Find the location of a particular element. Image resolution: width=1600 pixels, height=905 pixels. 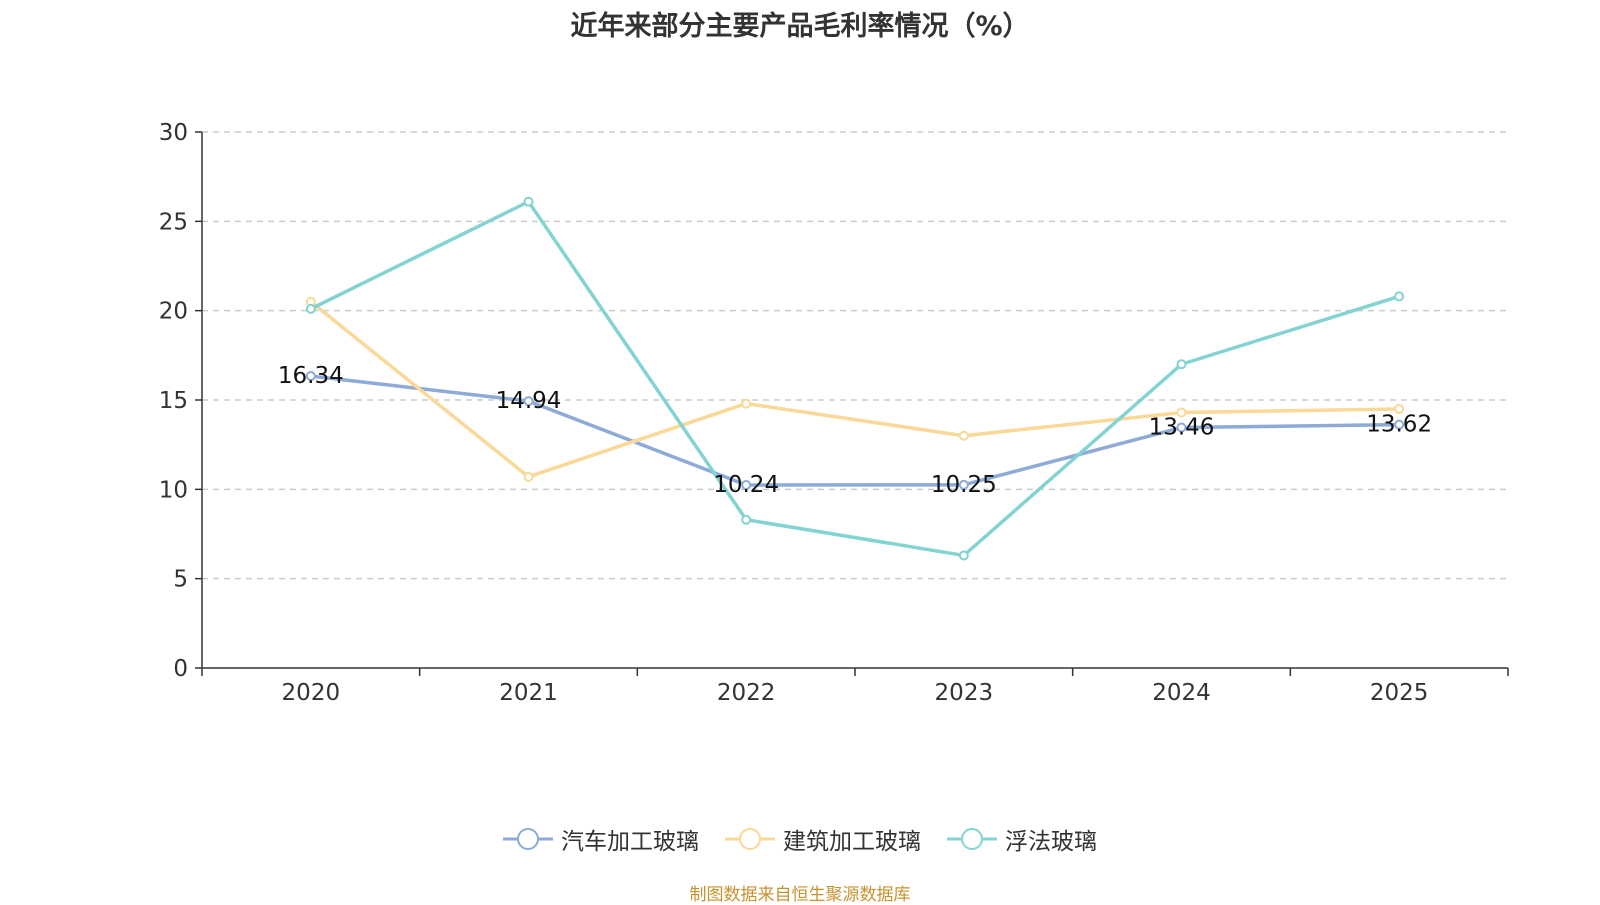

legend-swatch-building-glass is located at coordinates (750, 839).